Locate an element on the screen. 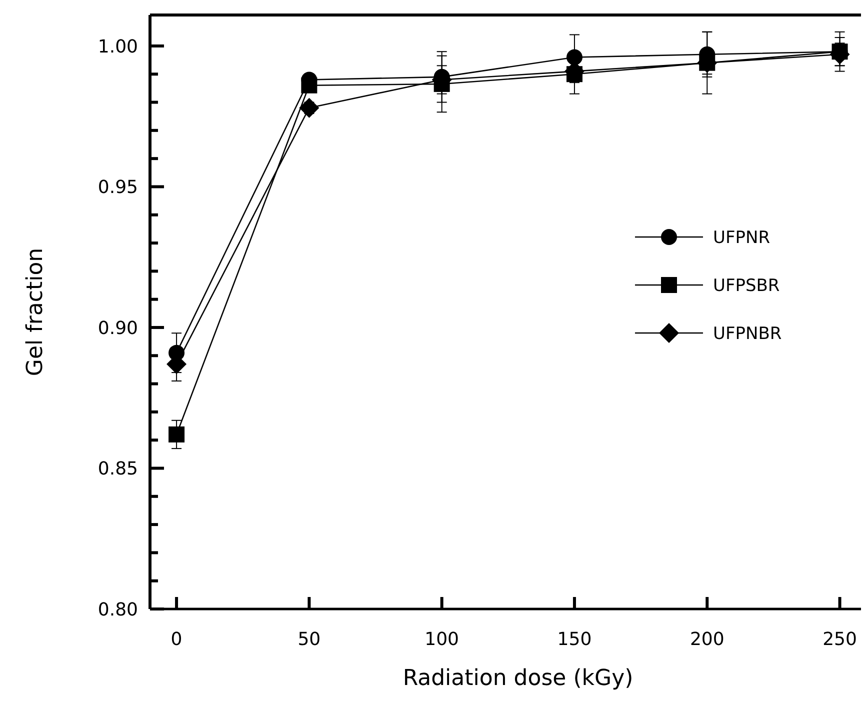 This screenshot has height=715, width=868. x-tick-label: 50 is located at coordinates (309, 639).